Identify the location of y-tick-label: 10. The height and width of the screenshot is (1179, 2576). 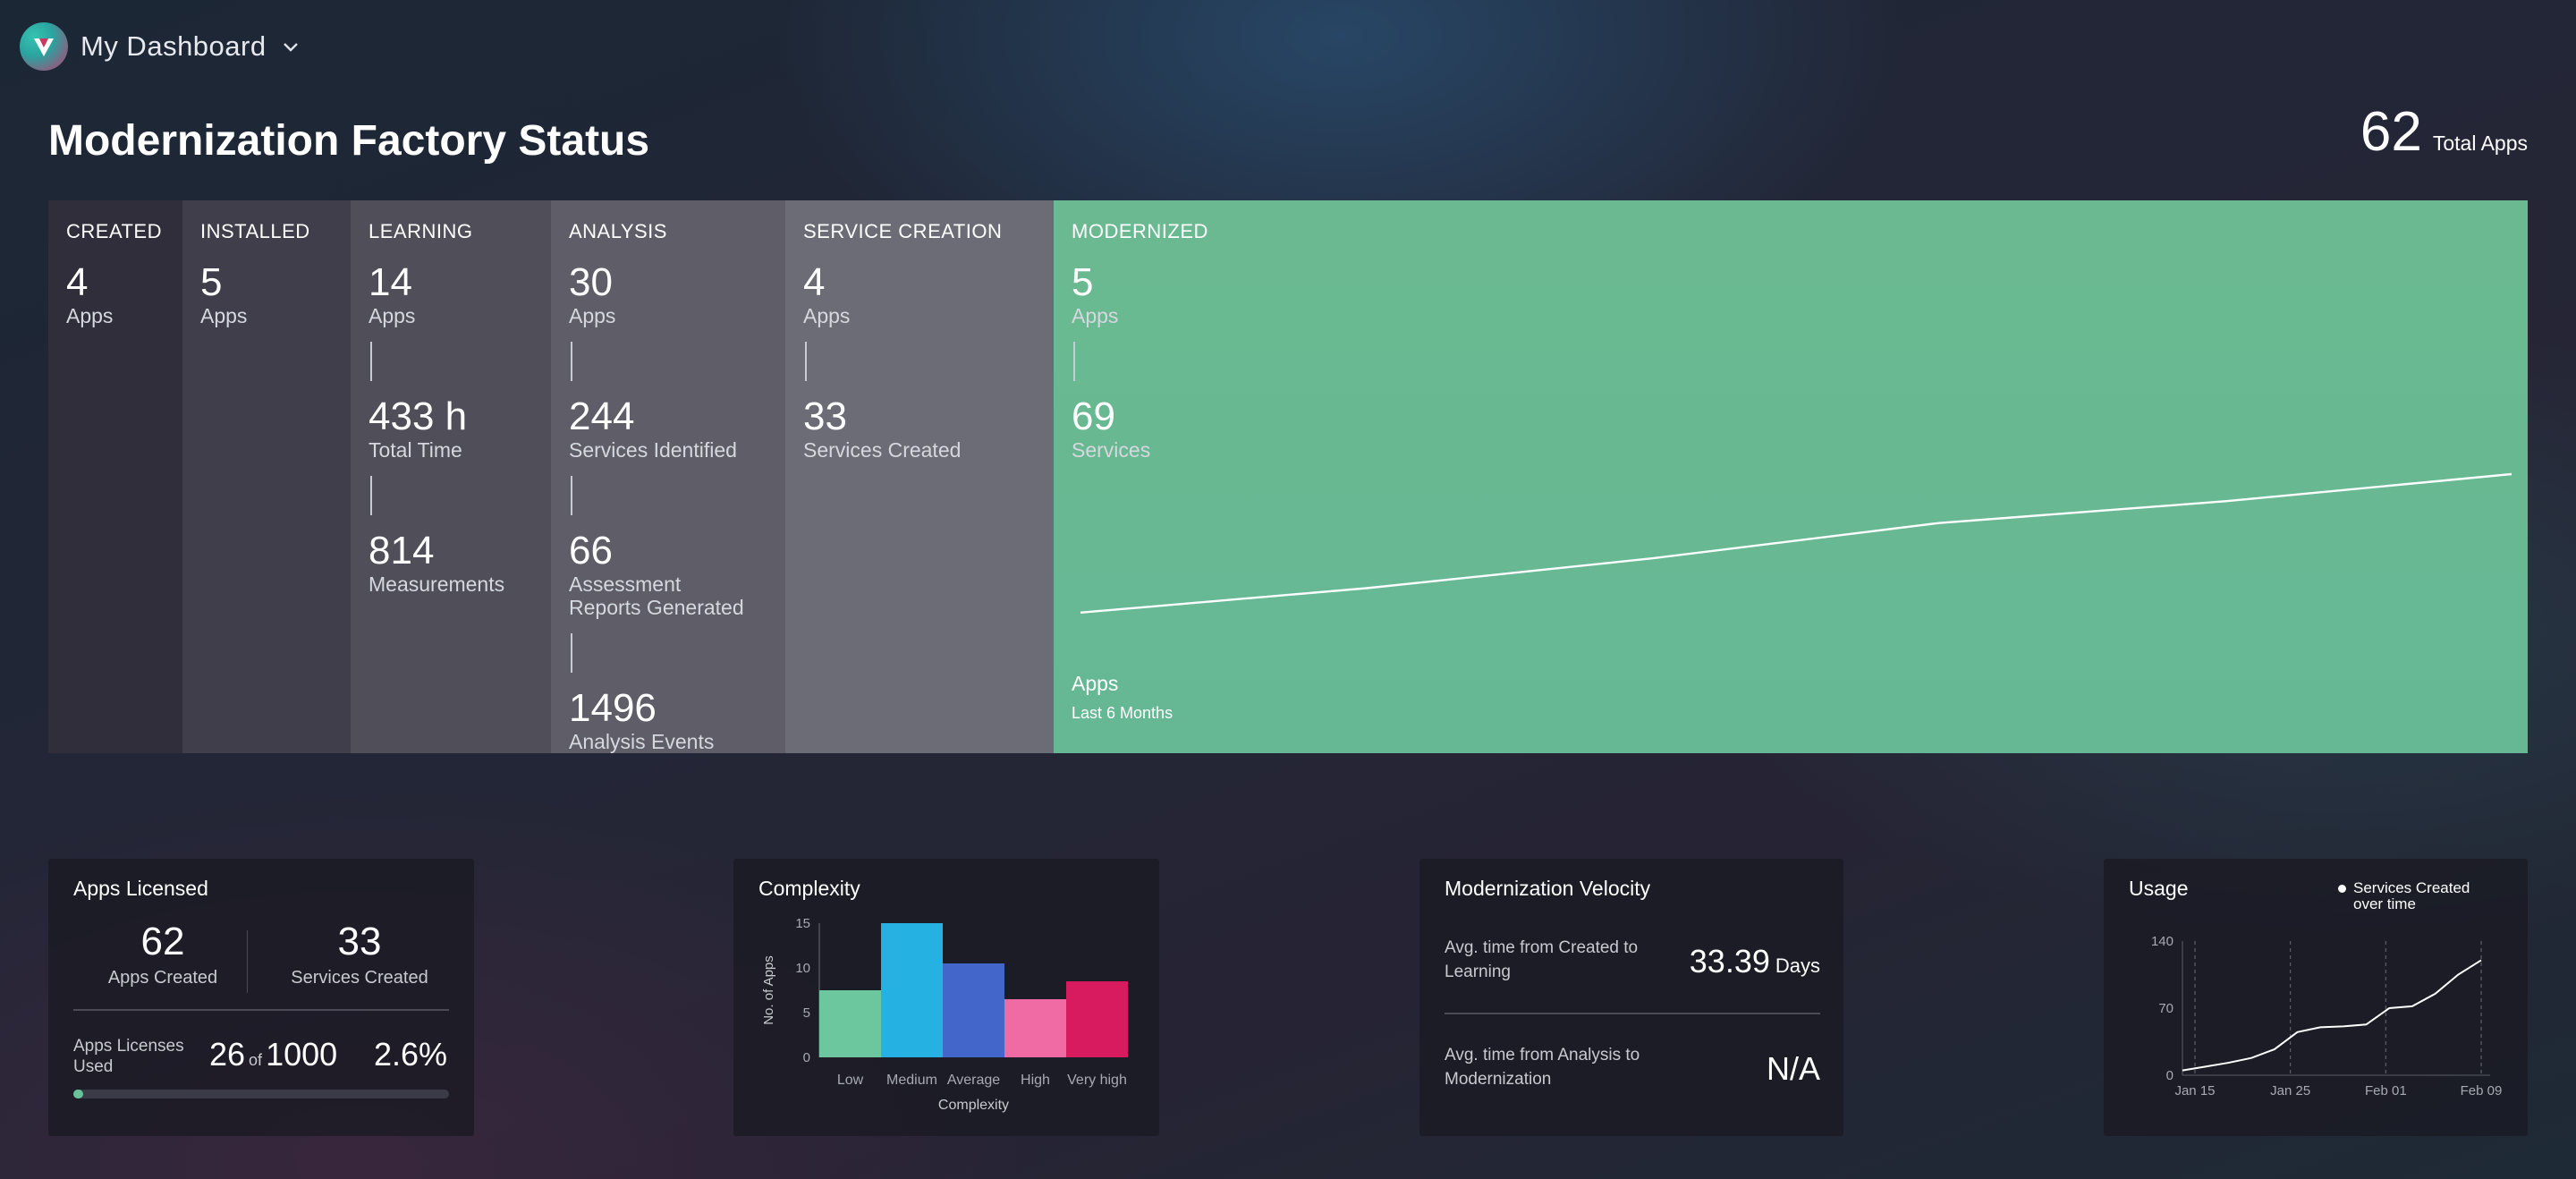
(802, 969).